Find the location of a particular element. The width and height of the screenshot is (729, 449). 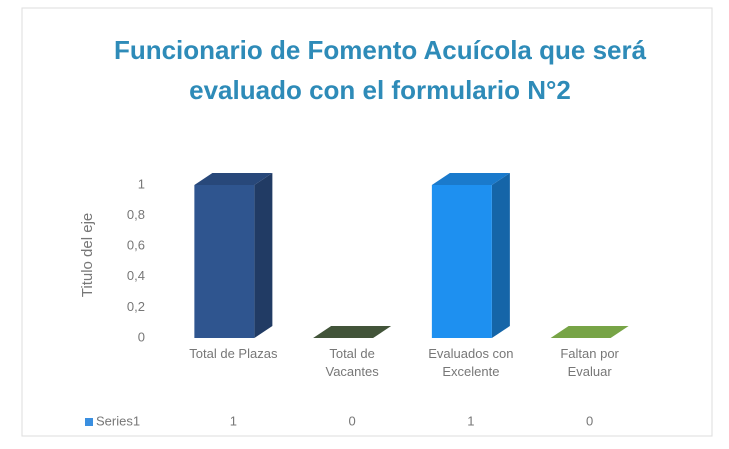

legend-key is located at coordinates (89, 422).